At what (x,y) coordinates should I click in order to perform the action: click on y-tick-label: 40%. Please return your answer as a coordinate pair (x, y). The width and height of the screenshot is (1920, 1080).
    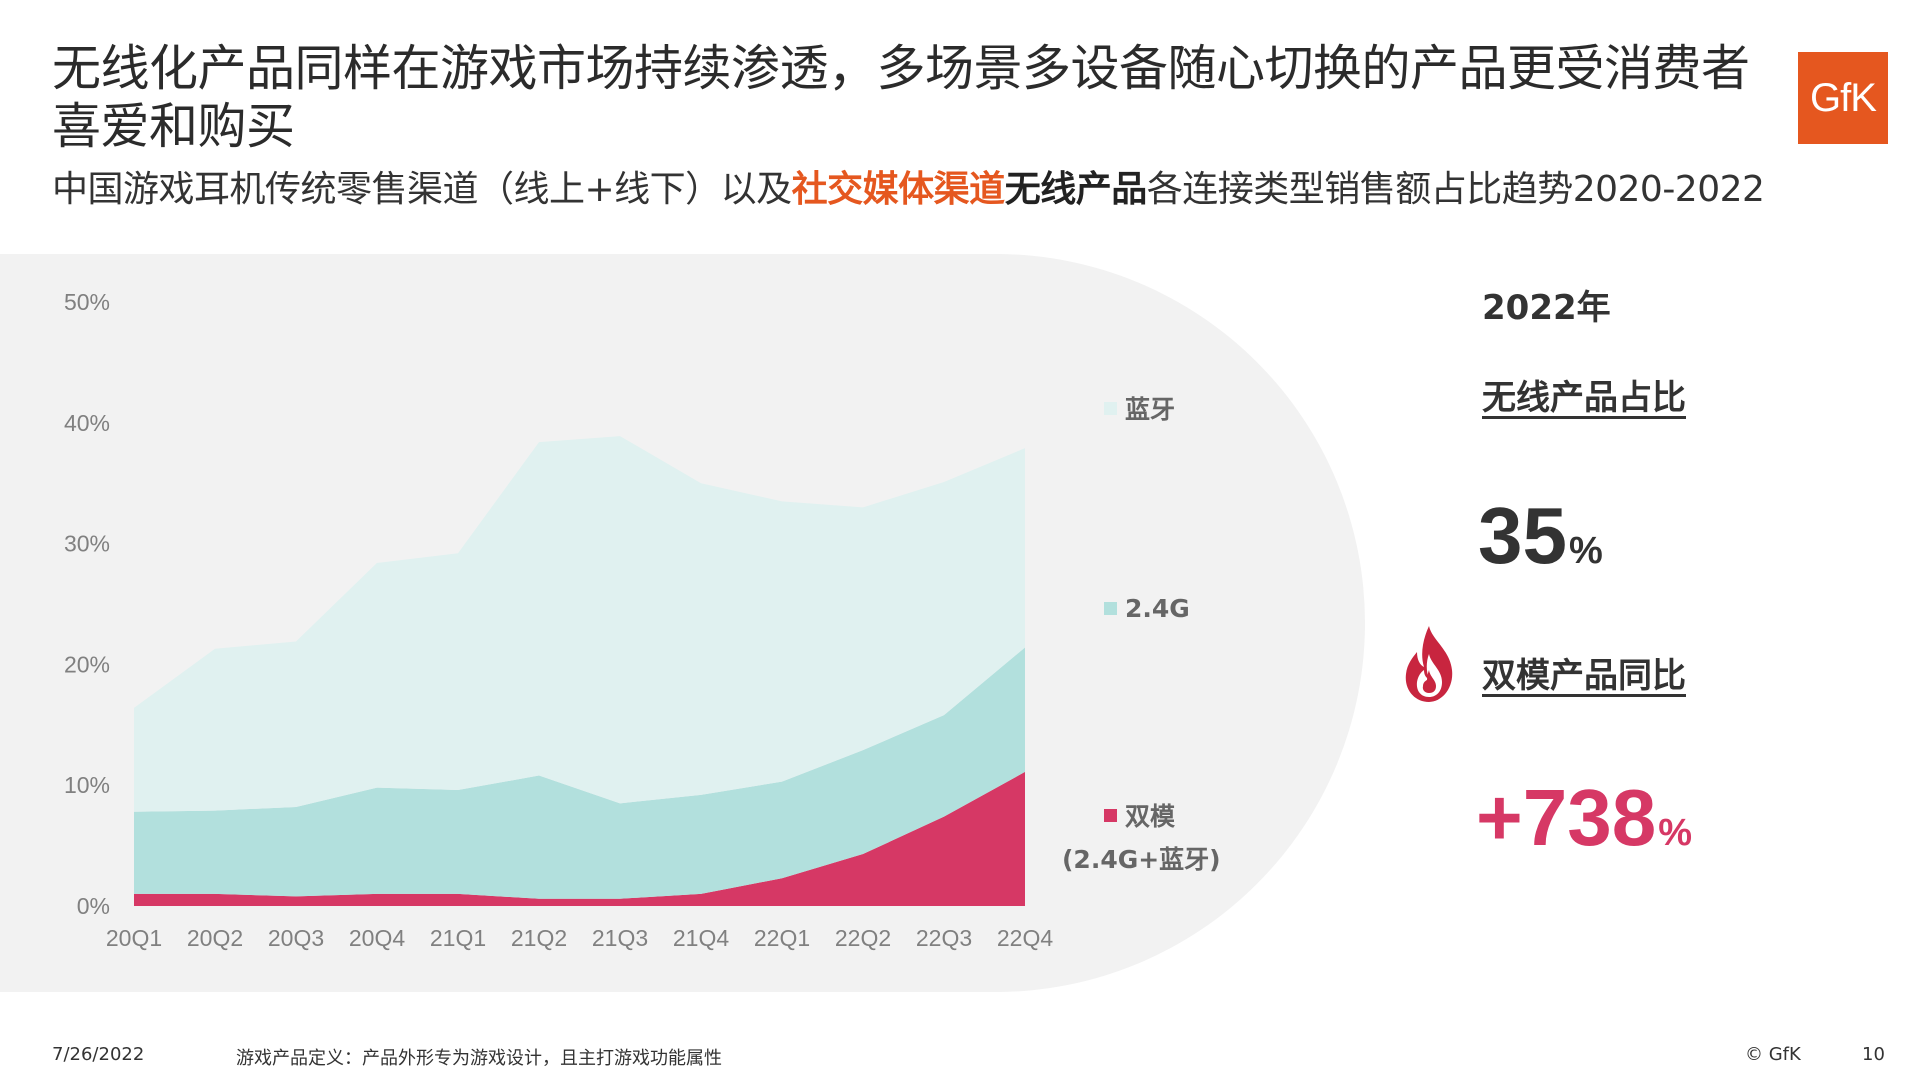
    Looking at the image, I should click on (87, 423).